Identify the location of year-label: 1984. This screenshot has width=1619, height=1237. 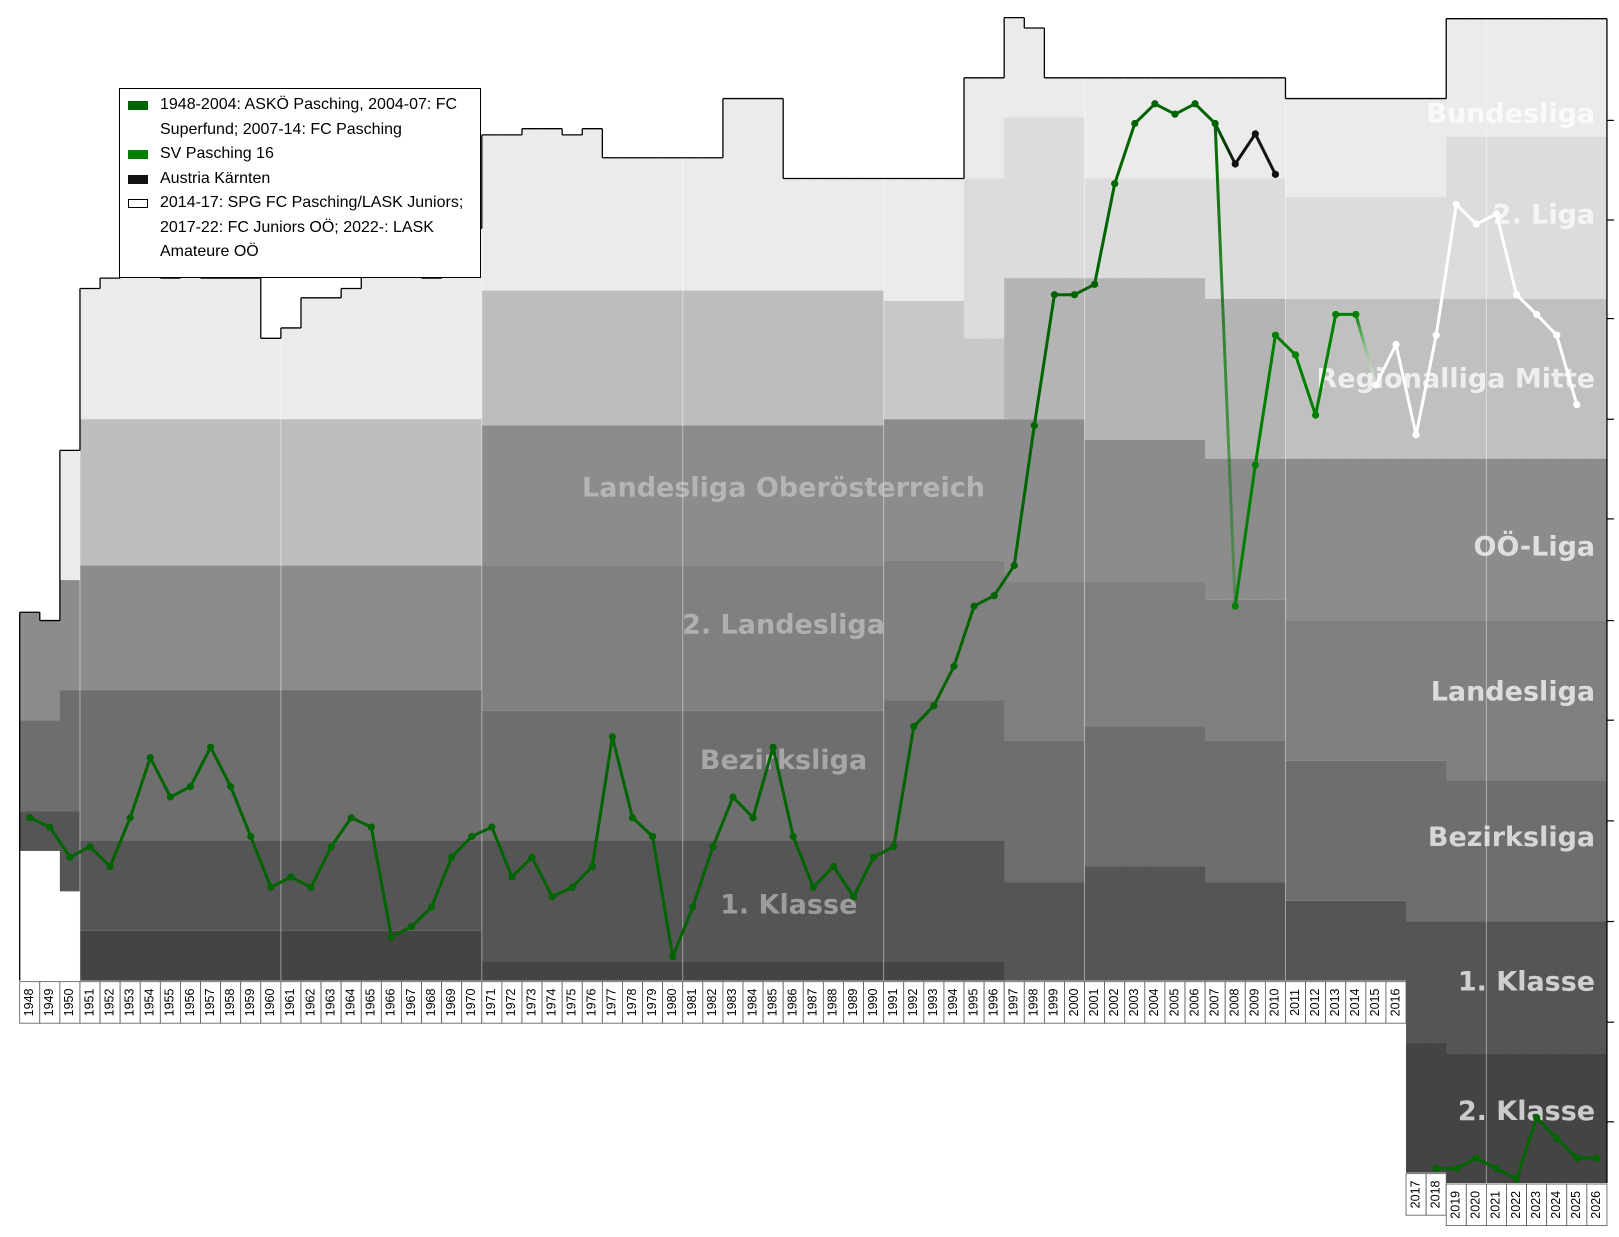
(752, 1002).